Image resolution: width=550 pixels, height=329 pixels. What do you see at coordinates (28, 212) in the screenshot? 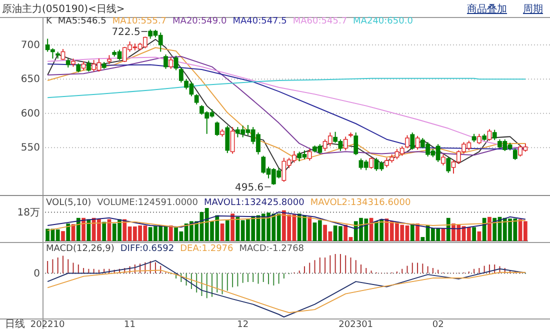
I see `ref-line-label: 18万` at bounding box center [28, 212].